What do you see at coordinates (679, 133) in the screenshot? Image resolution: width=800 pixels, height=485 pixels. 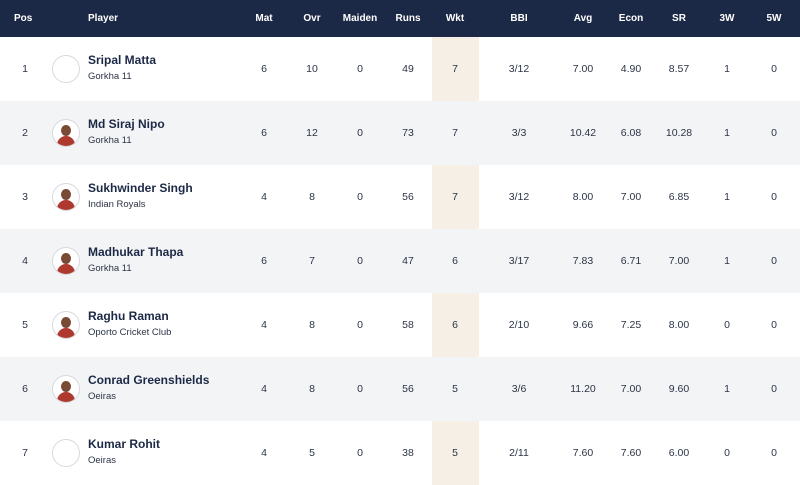 I see `sr-cell: 10.28` at bounding box center [679, 133].